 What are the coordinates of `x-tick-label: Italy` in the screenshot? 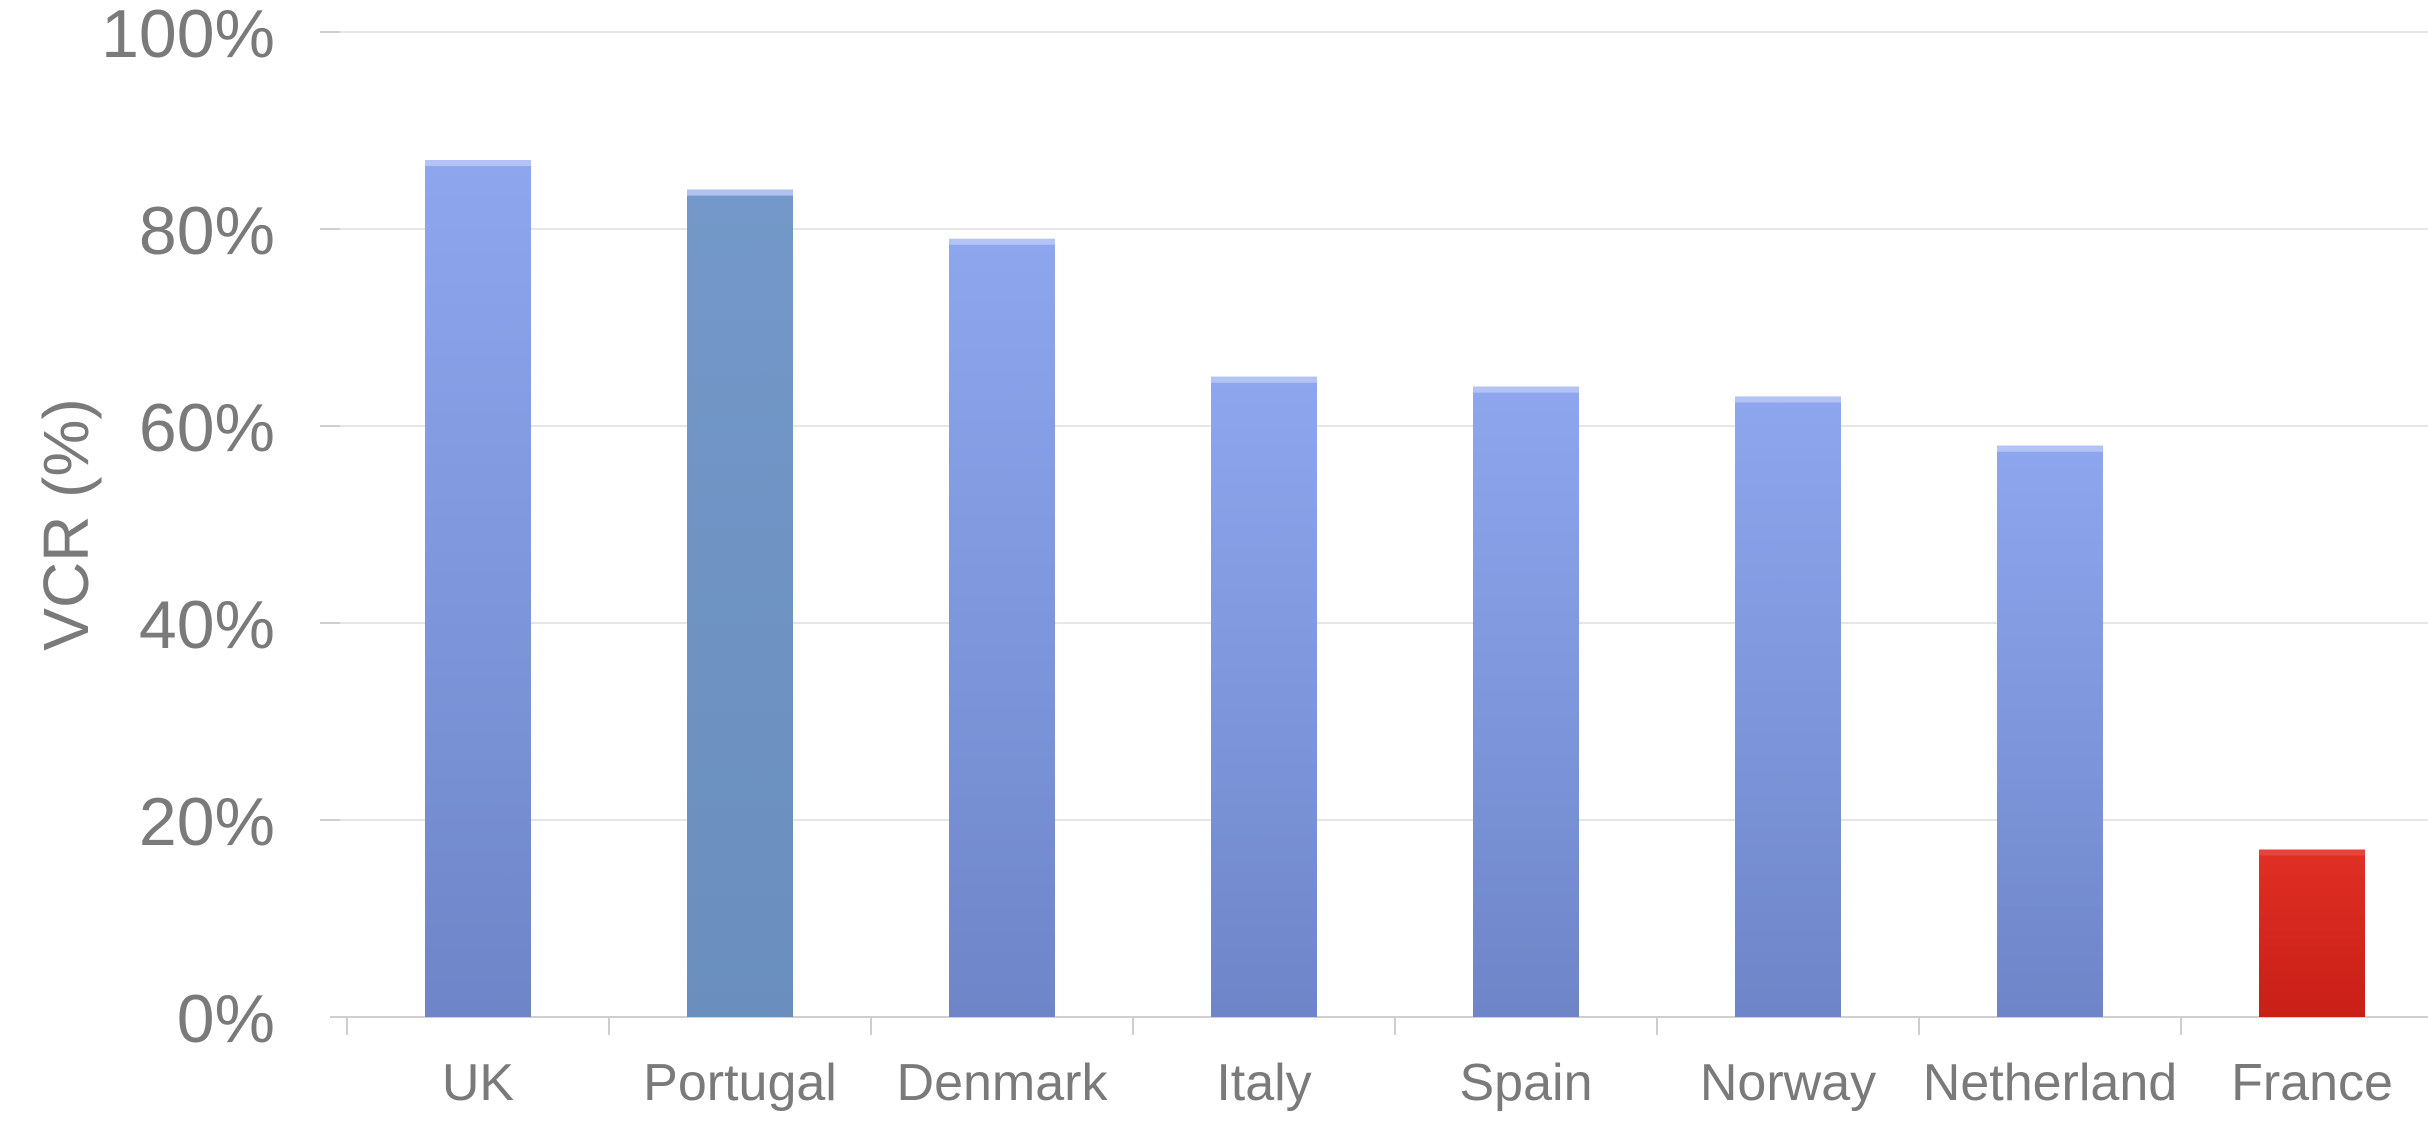 It's located at (1263, 1083).